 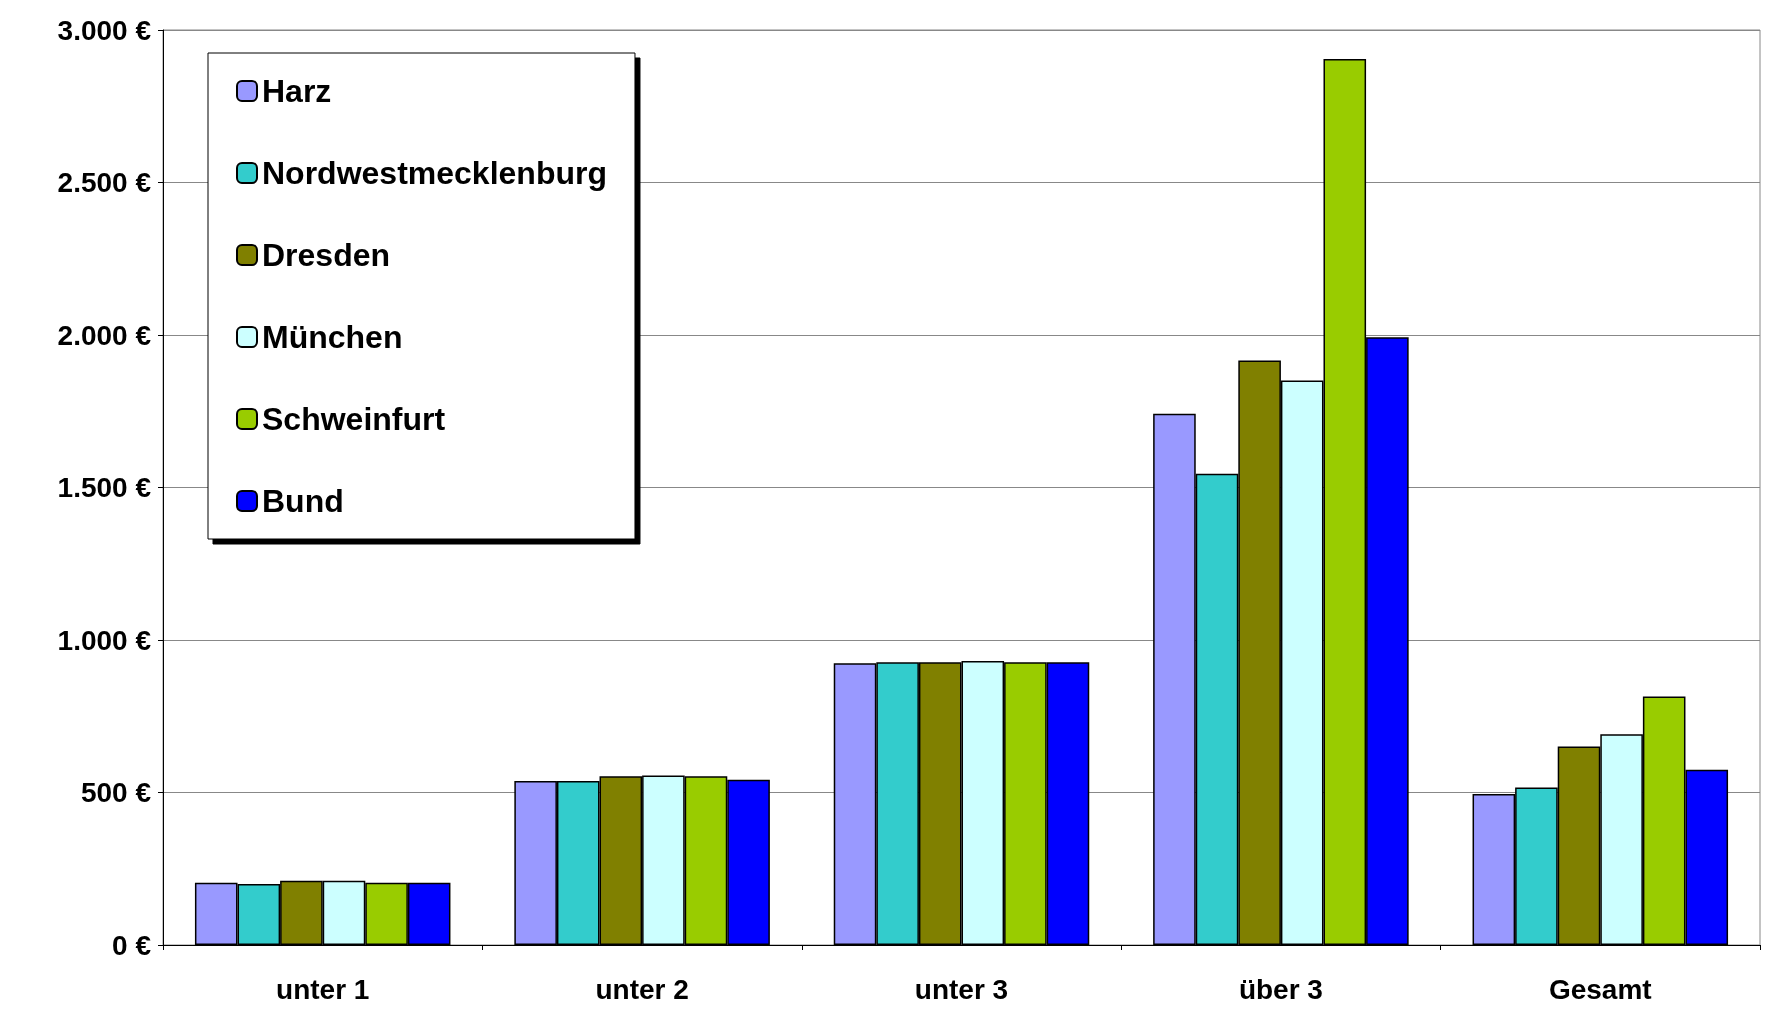 What do you see at coordinates (323, 989) in the screenshot?
I see `x-tick-label: unter 1` at bounding box center [323, 989].